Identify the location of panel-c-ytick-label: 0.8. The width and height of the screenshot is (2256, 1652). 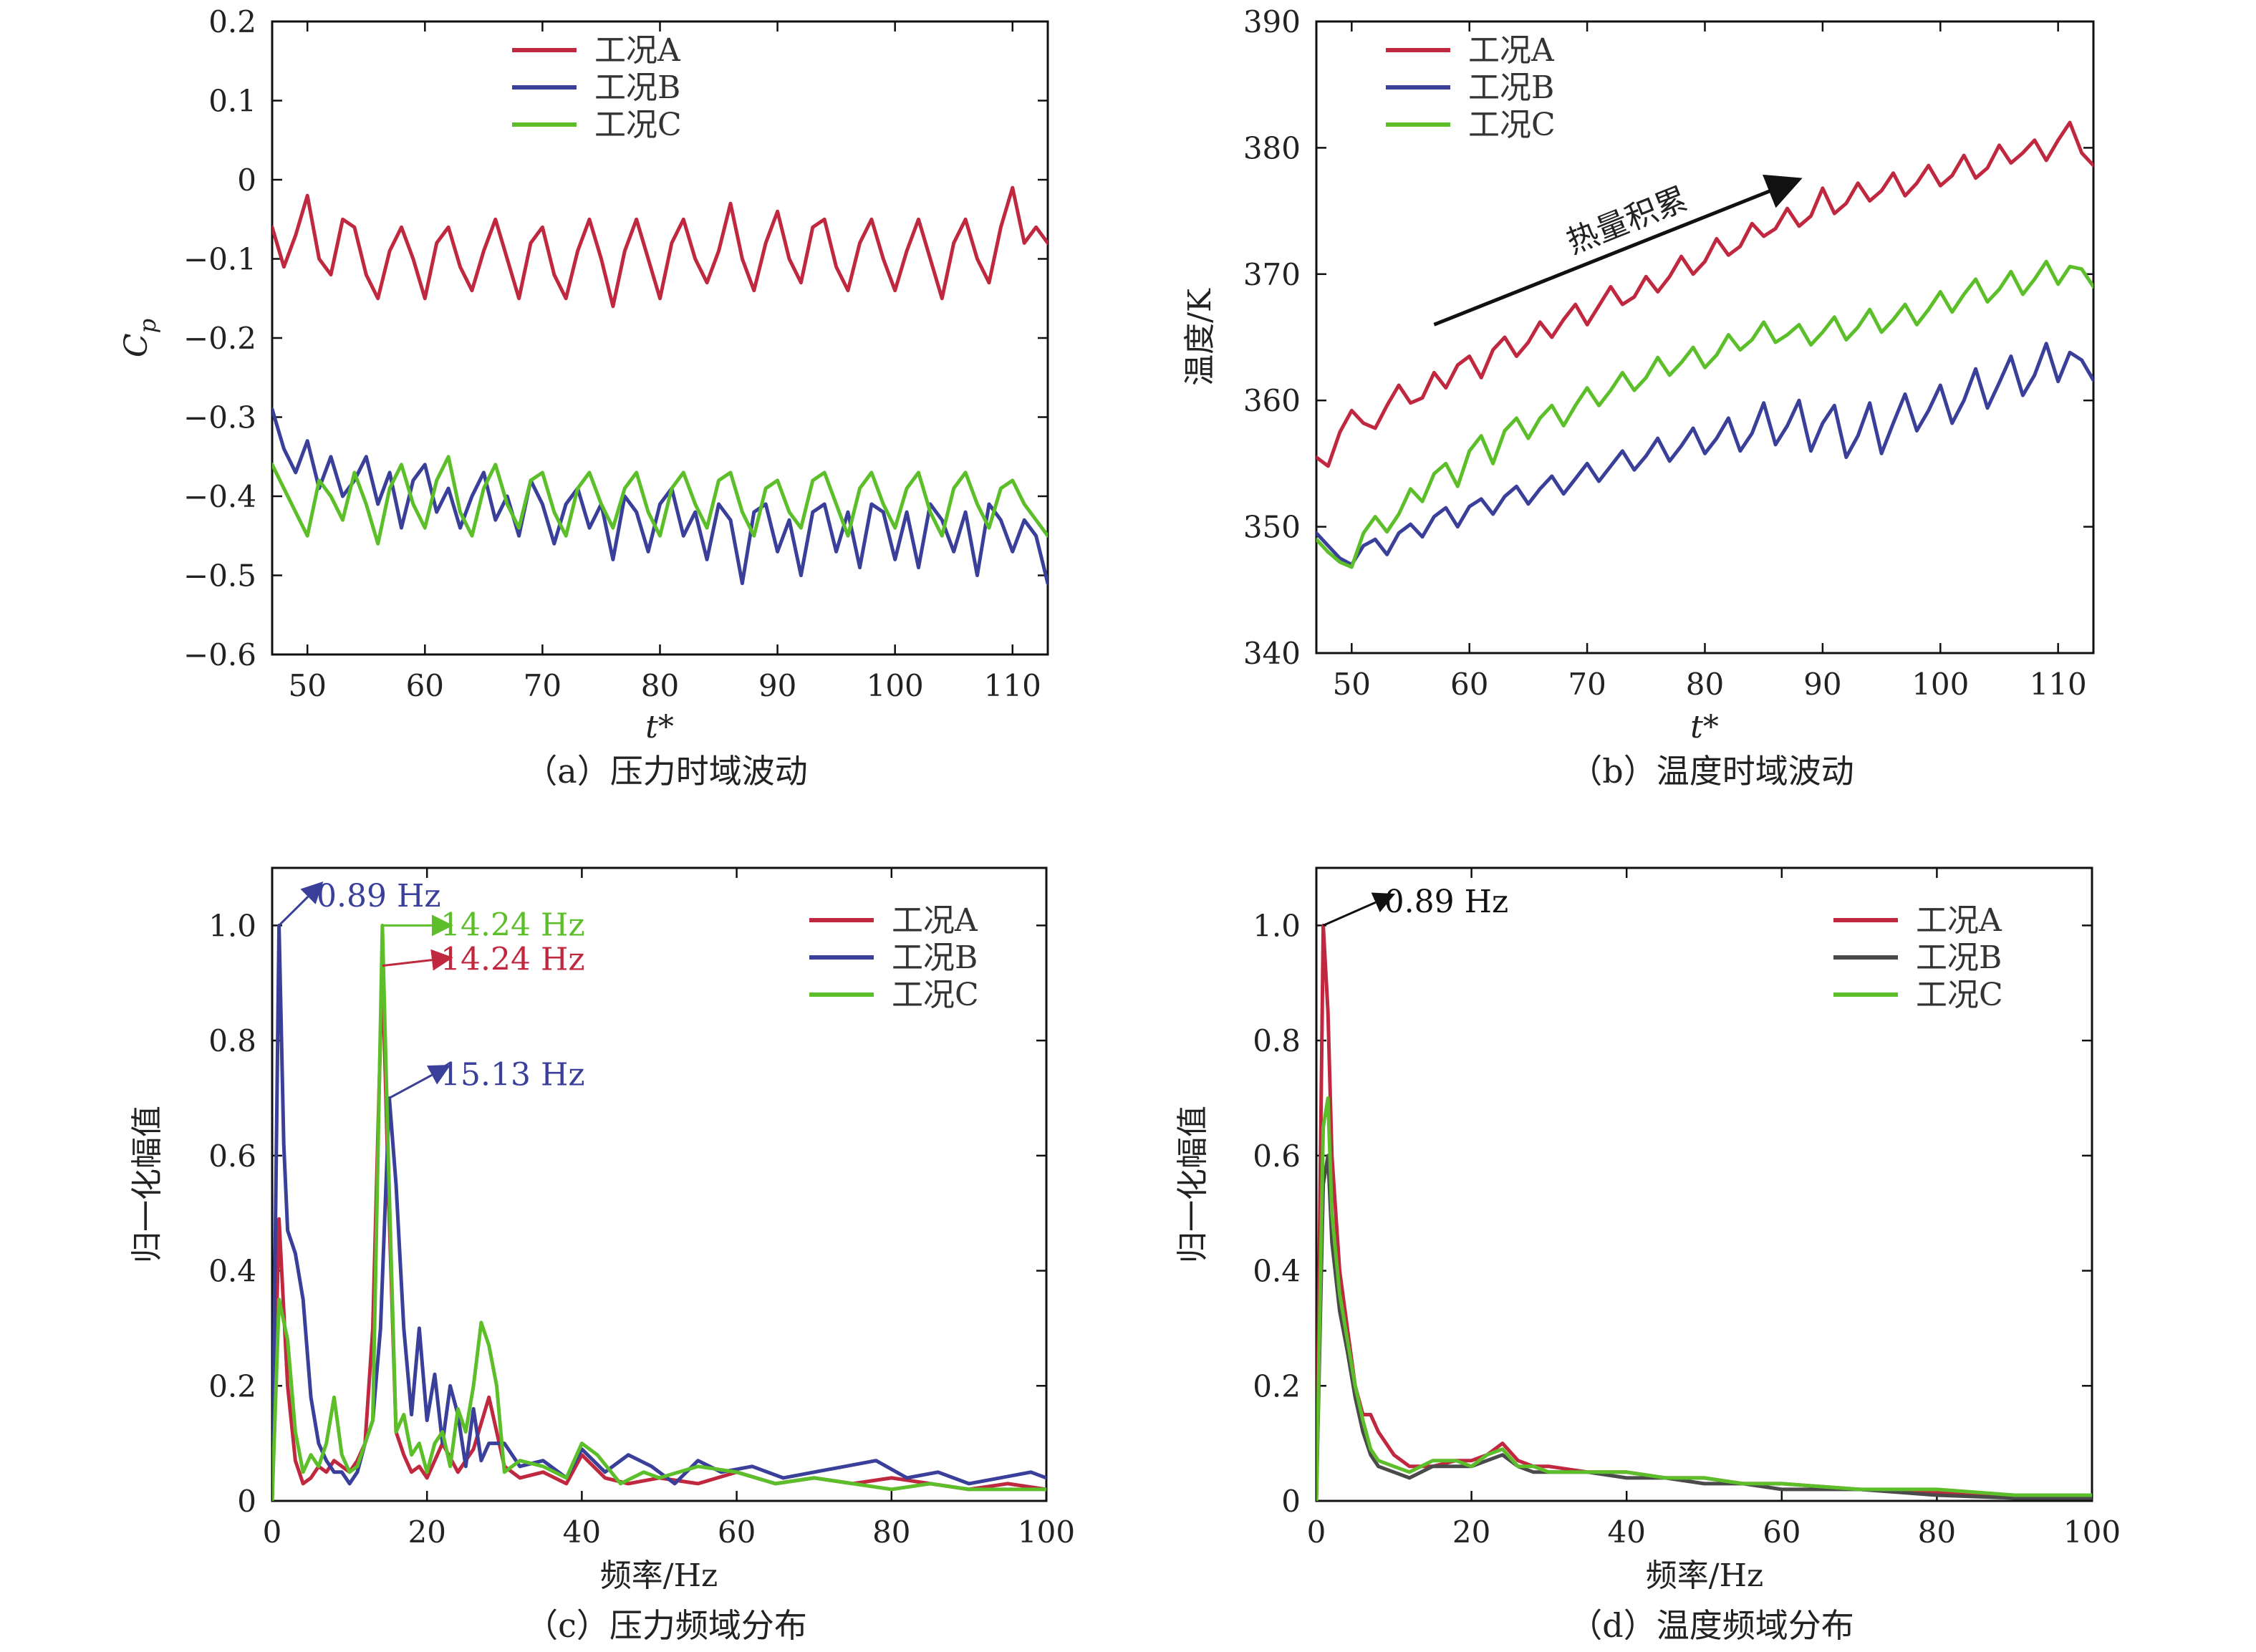
(232, 1040).